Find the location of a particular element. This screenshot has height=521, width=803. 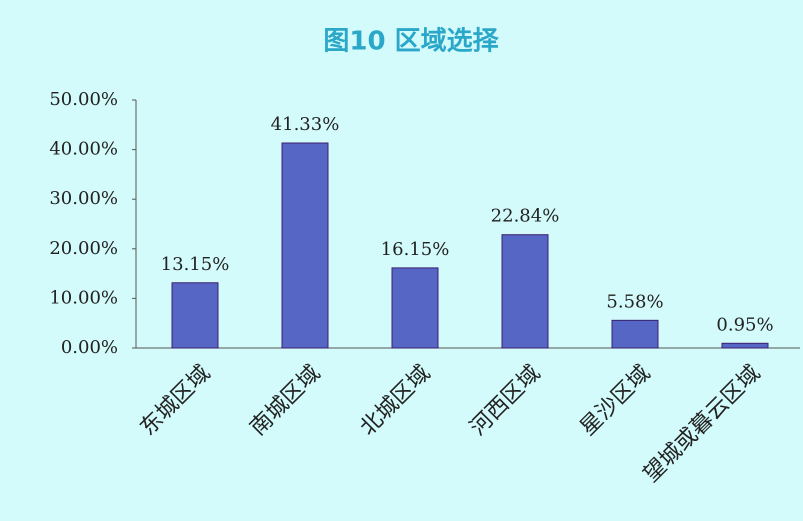

chart-title: 图10 区域选择 is located at coordinates (411, 42).